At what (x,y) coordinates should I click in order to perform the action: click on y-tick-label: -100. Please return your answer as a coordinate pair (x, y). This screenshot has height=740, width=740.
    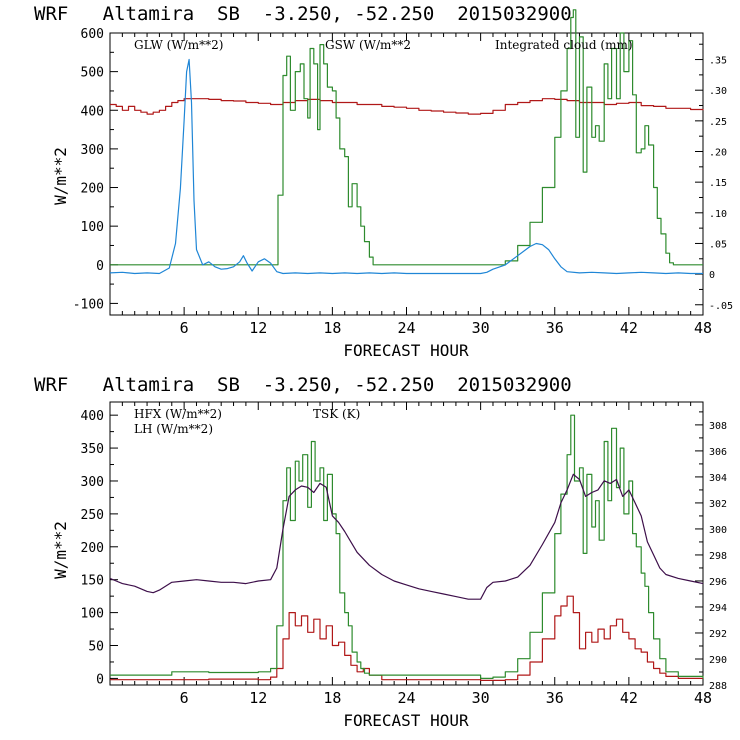
    Looking at the image, I should click on (88, 304).